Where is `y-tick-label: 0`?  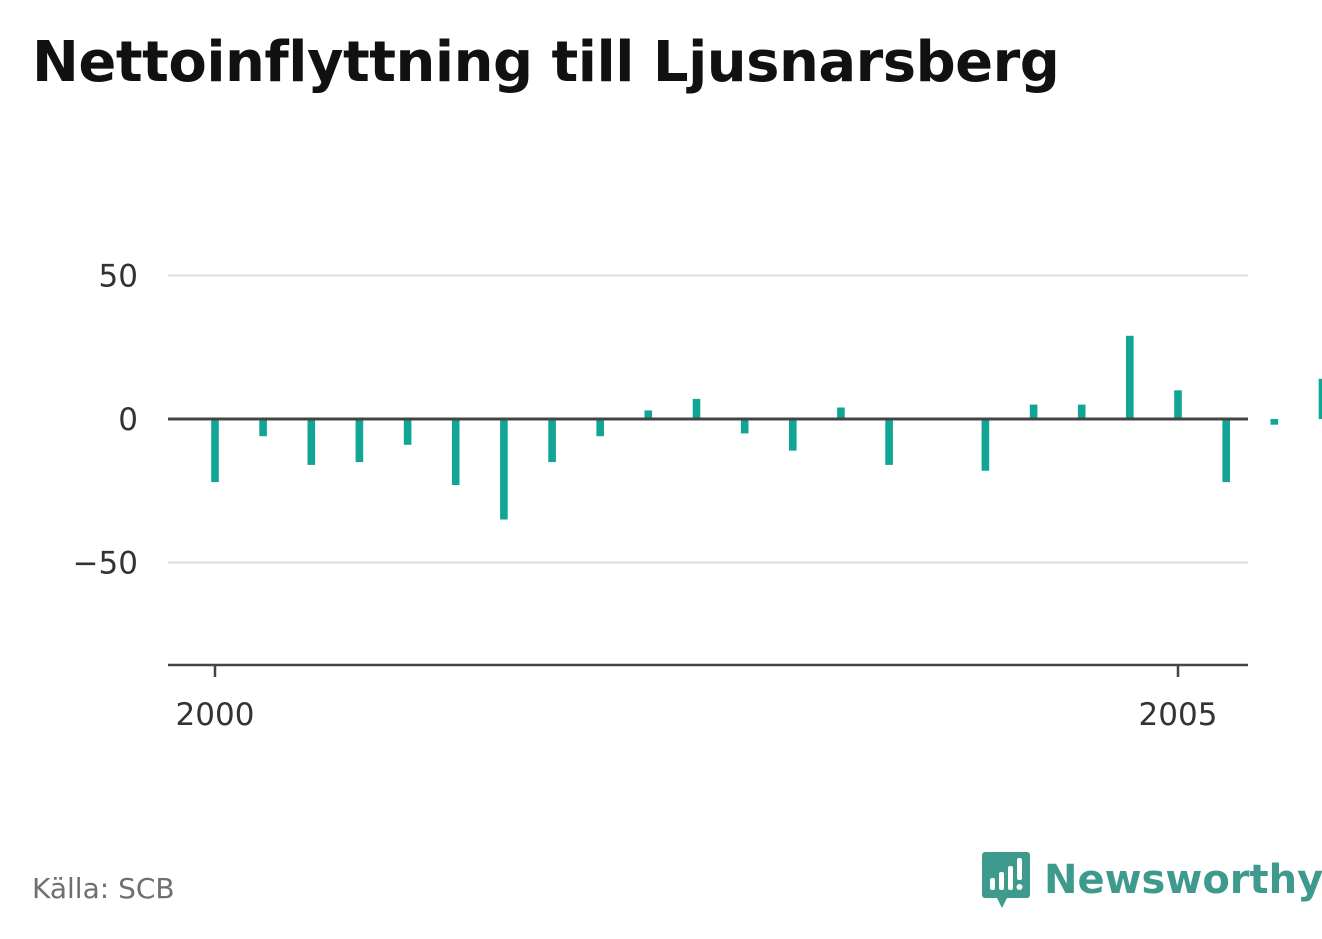 y-tick-label: 0 is located at coordinates (128, 420).